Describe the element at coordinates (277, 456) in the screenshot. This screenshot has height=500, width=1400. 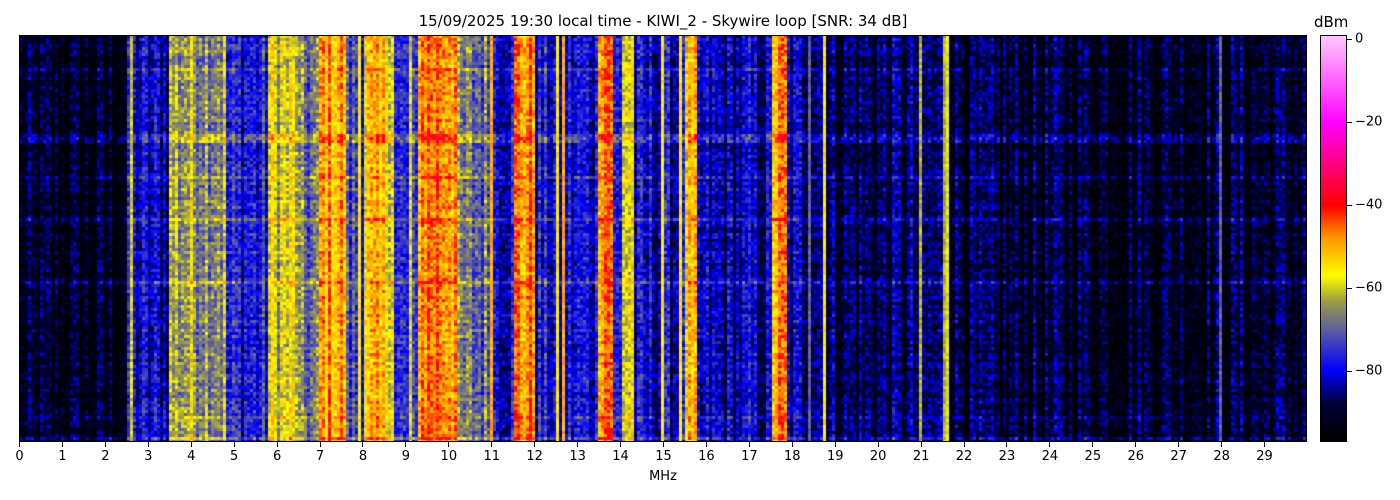
I see `x-tick-label: 6` at that location.